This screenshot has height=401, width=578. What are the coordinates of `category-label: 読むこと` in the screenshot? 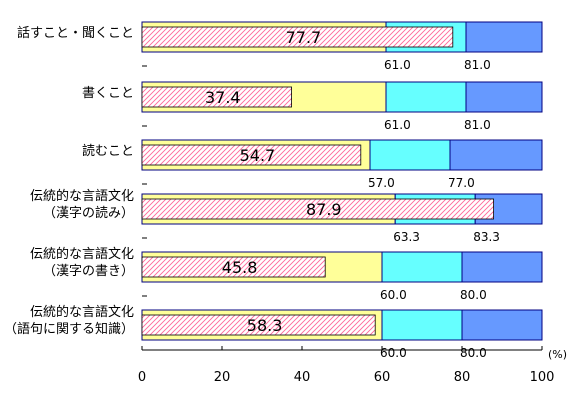 It's located at (108, 151).